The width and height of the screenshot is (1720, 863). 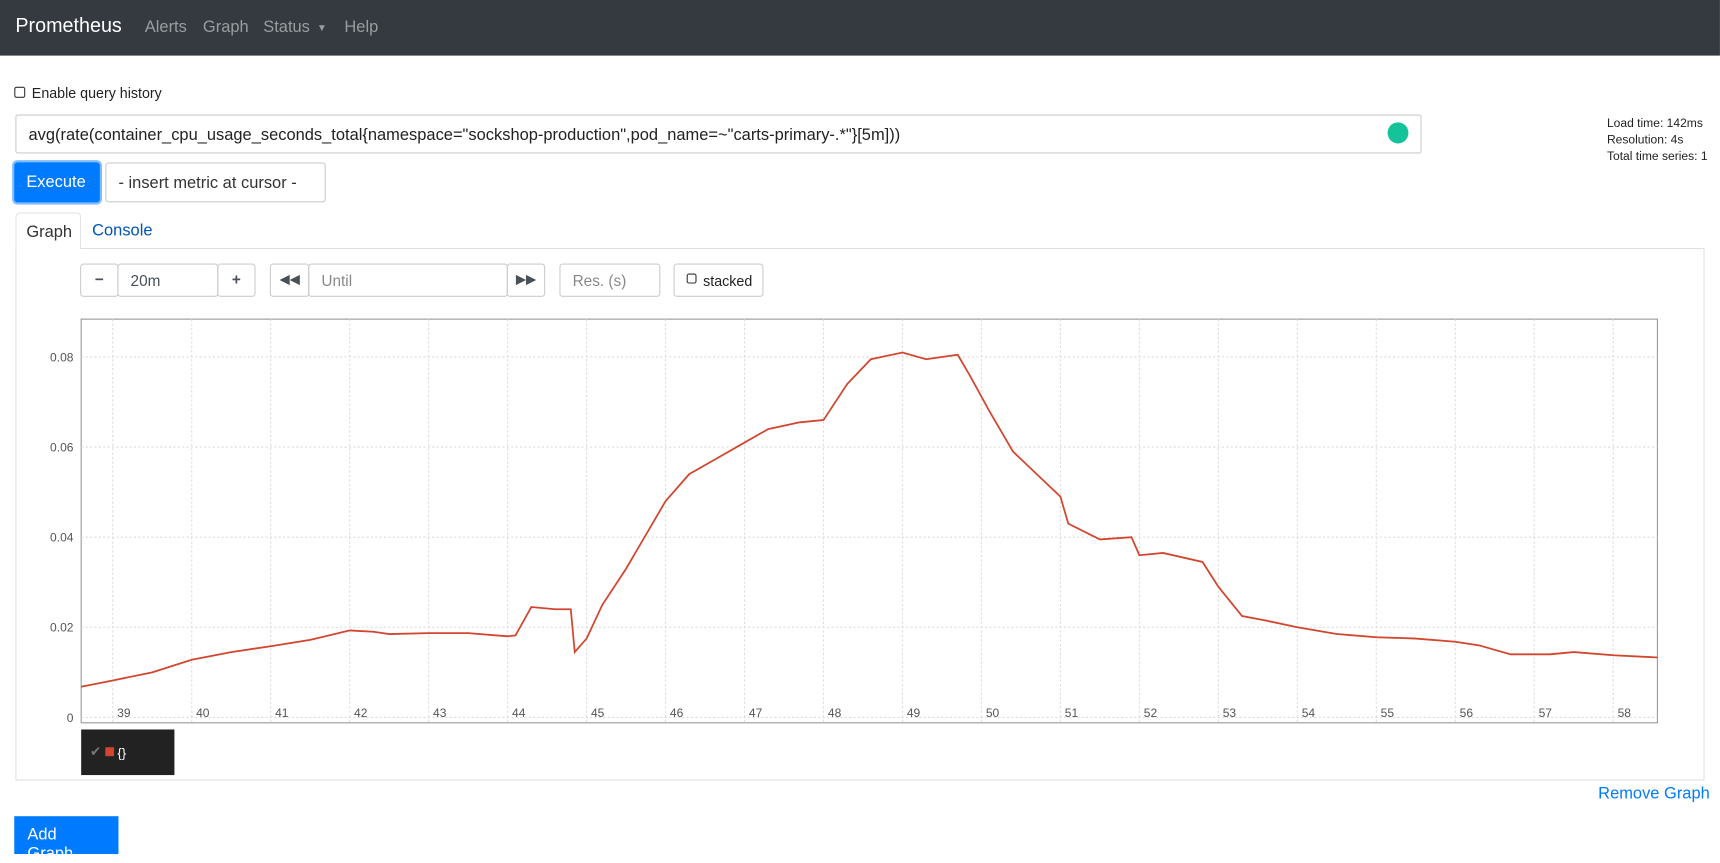 I want to click on y-tick-label: 0, so click(x=70, y=718).